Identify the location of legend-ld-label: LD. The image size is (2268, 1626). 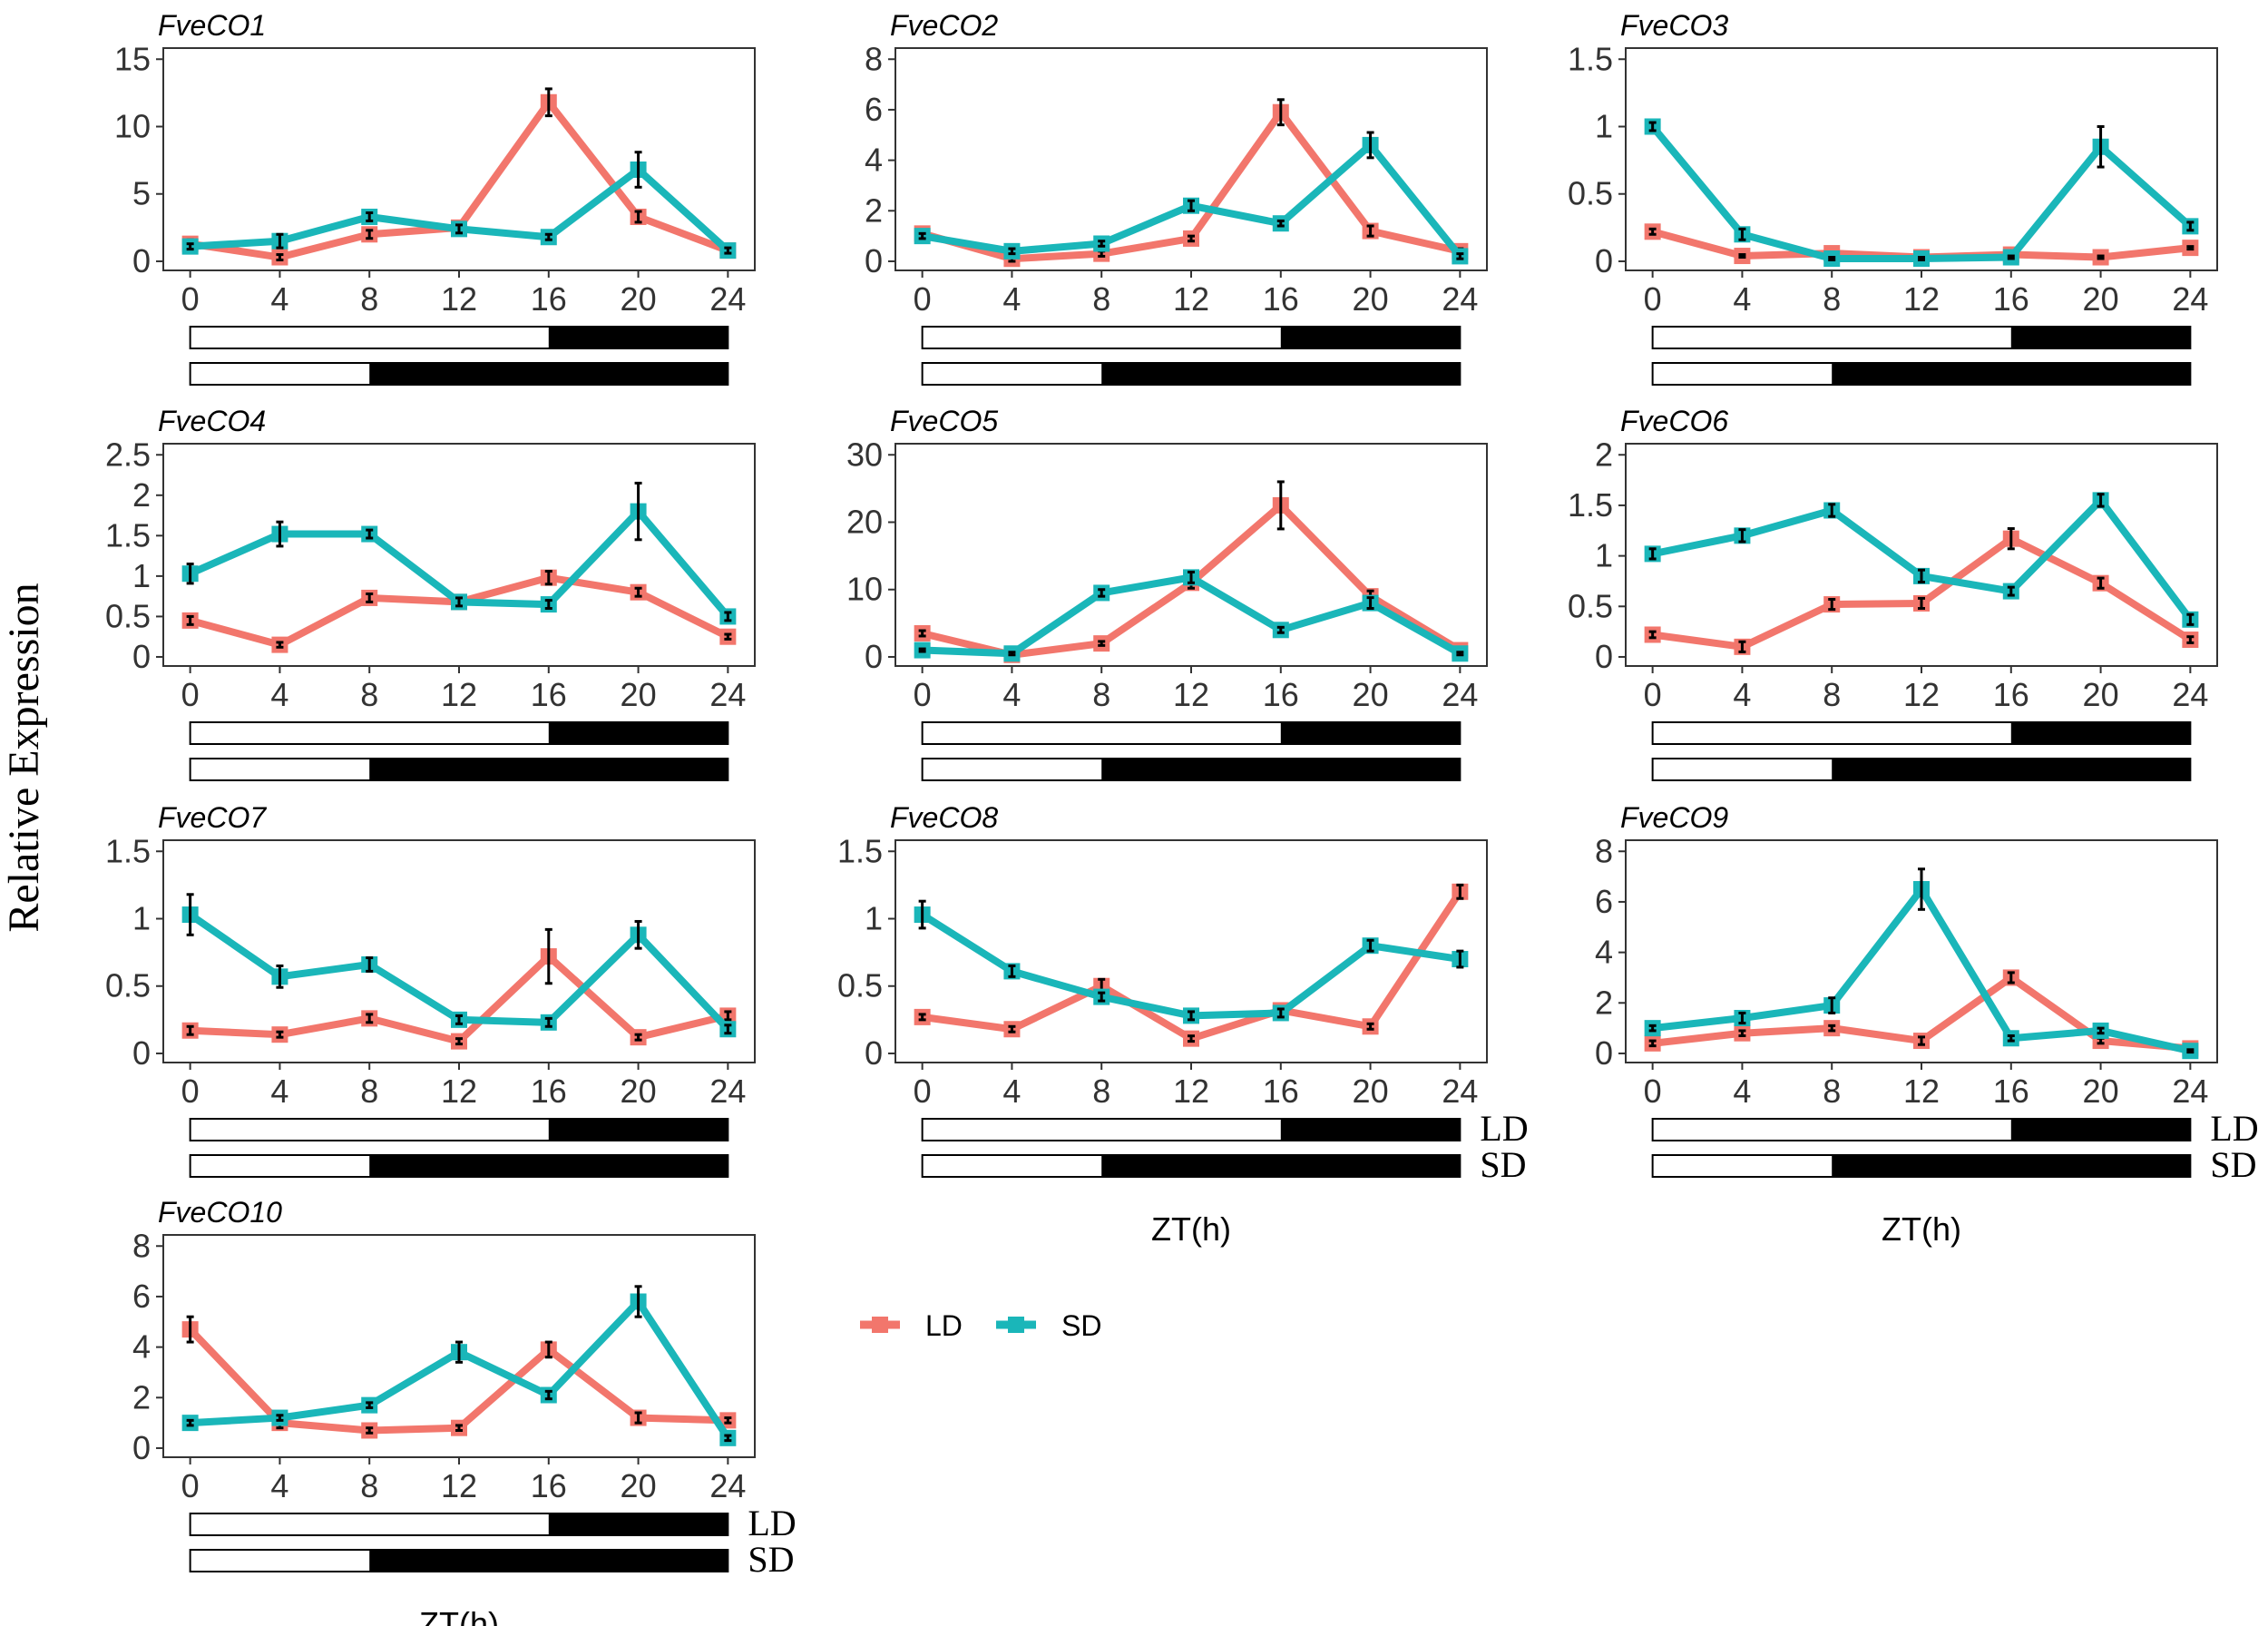
(944, 1325).